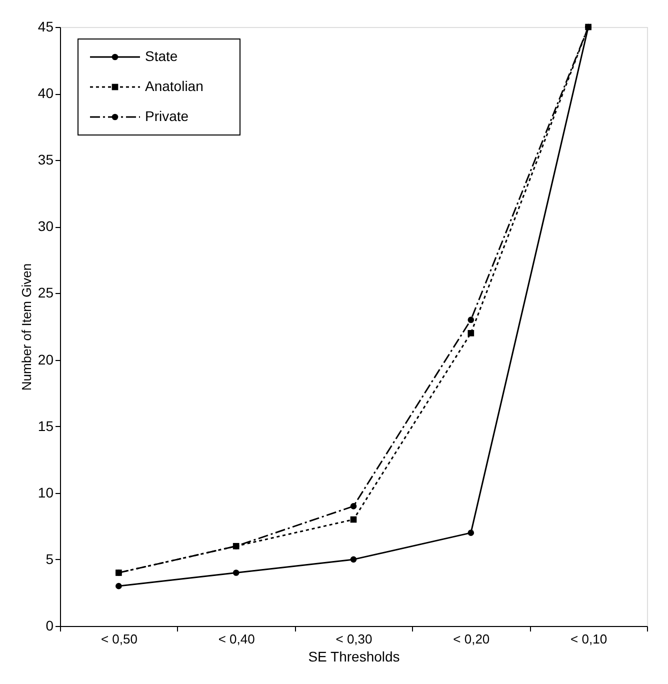 The width and height of the screenshot is (668, 684). I want to click on y-tick-label: 25, so click(46, 292).